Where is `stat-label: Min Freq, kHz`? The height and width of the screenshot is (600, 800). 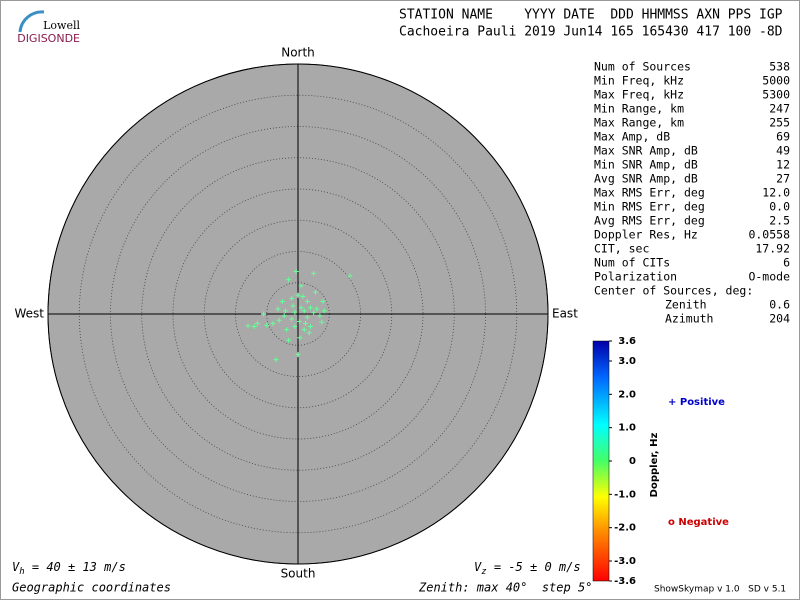
stat-label: Min Freq, kHz is located at coordinates (639, 81).